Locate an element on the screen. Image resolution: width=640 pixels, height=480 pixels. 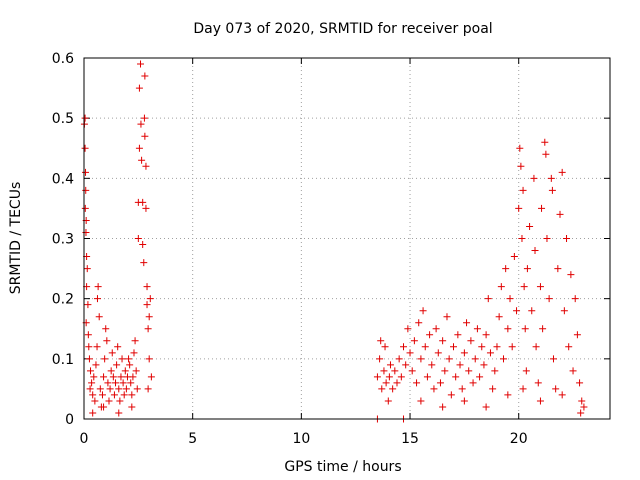
y-tick-label: 0.5 is located at coordinates (63, 119).